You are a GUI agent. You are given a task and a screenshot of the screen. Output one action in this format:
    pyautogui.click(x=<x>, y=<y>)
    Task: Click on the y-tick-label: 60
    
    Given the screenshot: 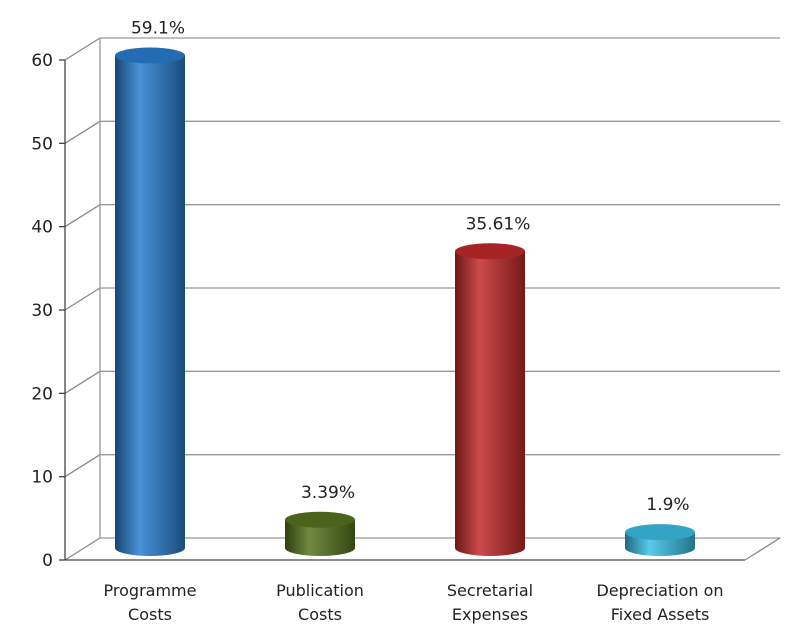 What is the action you would take?
    pyautogui.click(x=42, y=61)
    